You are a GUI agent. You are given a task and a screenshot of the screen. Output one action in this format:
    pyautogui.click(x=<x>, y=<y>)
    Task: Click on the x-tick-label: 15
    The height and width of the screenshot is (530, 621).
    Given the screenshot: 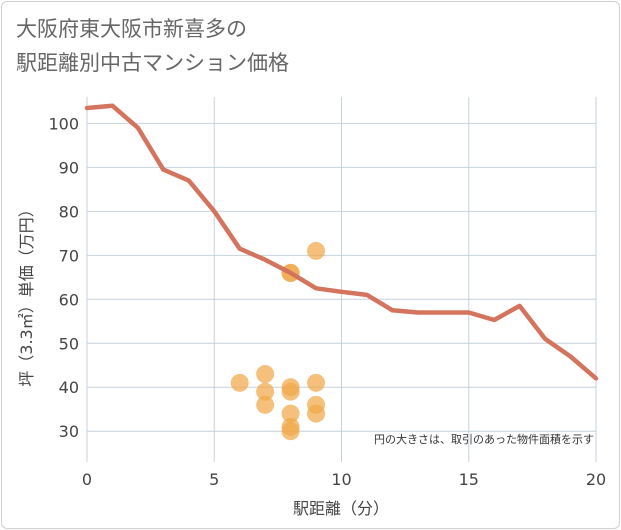 What is the action you would take?
    pyautogui.click(x=469, y=479)
    